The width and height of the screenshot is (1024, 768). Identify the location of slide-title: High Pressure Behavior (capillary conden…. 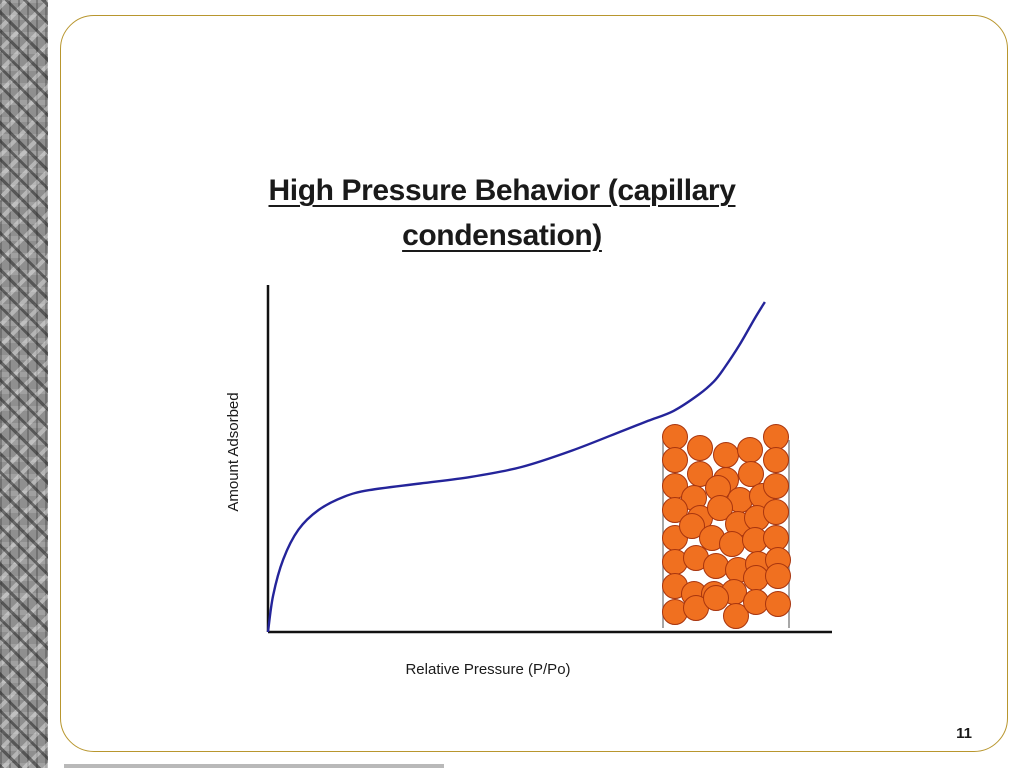
(502, 213).